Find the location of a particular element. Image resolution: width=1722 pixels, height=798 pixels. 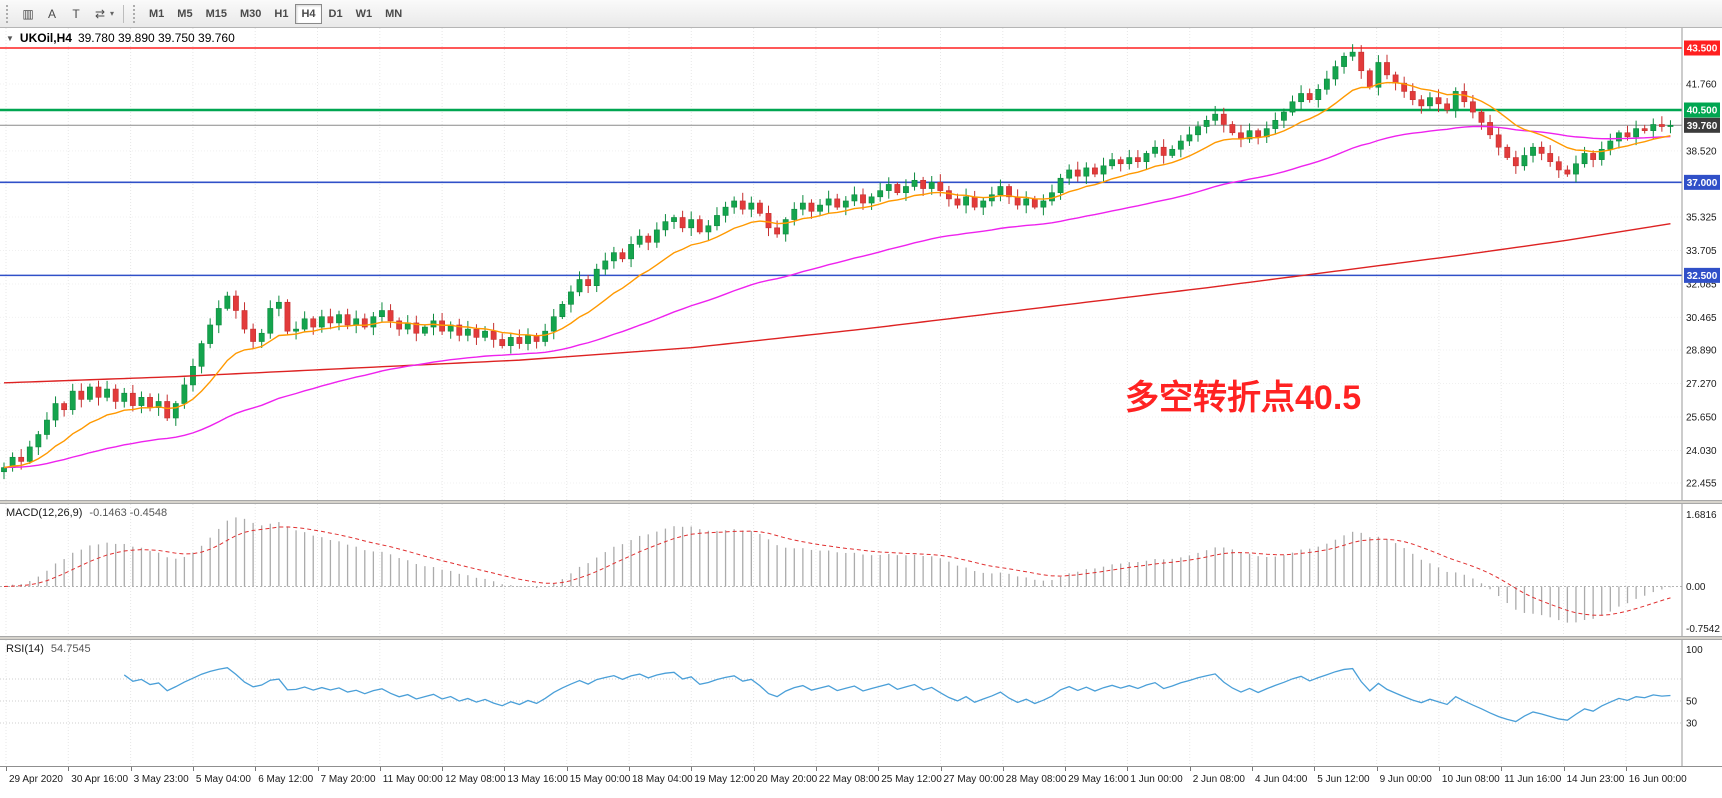

toolbar-separator is located at coordinates (124, 13).